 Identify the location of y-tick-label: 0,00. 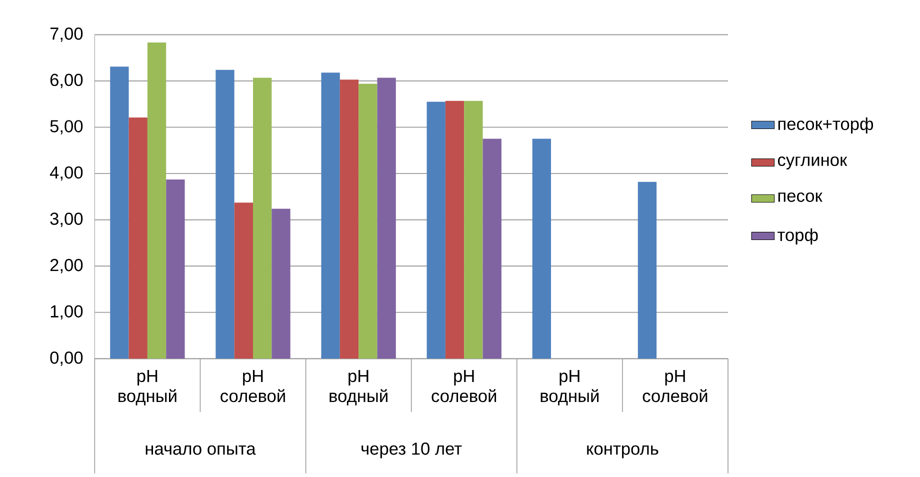
(66, 358).